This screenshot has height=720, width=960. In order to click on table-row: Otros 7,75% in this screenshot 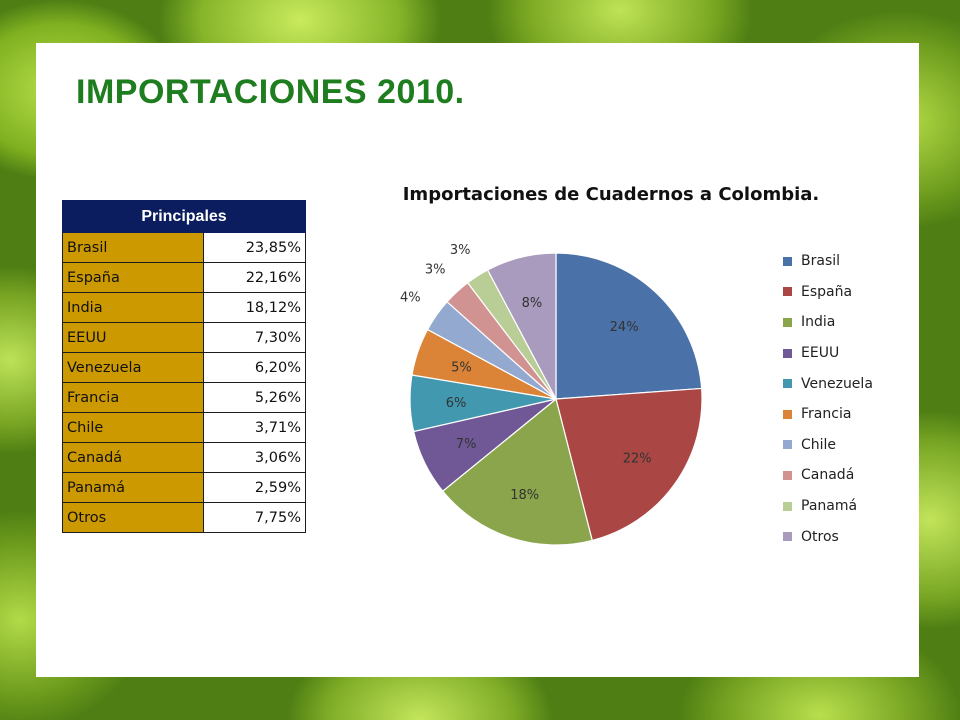, I will do `click(184, 517)`.